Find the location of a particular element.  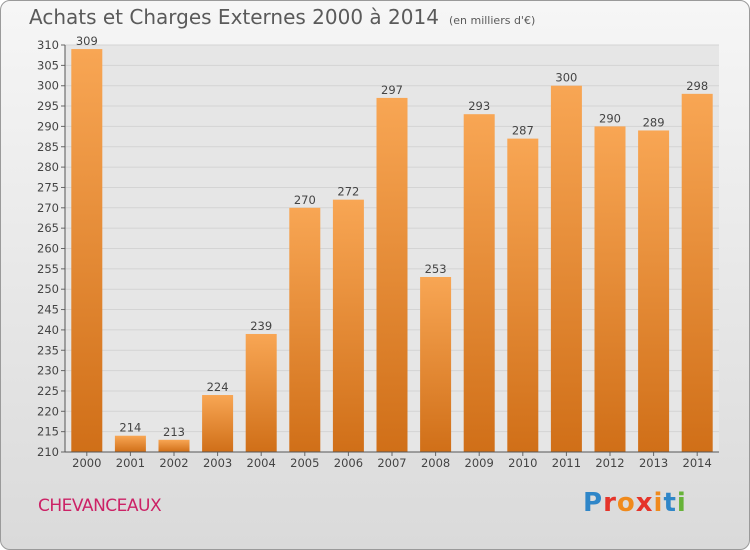

data-label: 297 is located at coordinates (392, 90).